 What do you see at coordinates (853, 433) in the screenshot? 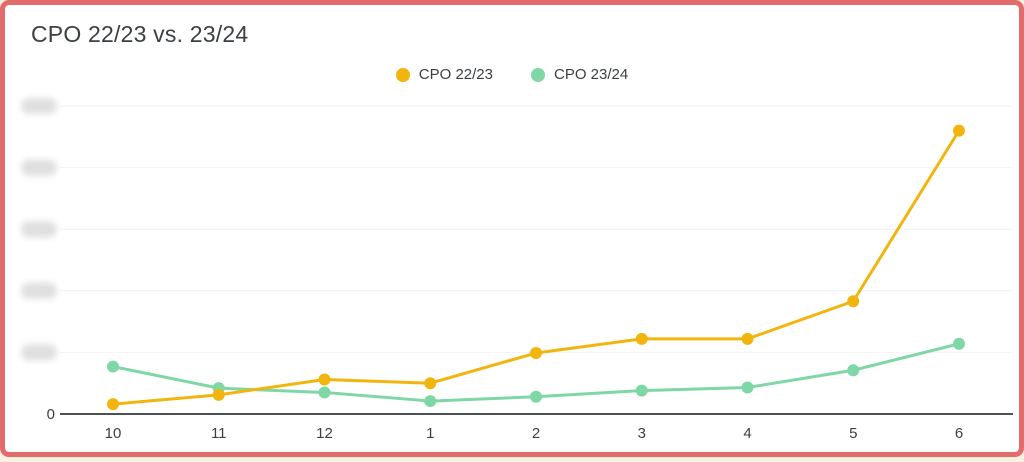
I see `x-tick-label-5: 5` at bounding box center [853, 433].